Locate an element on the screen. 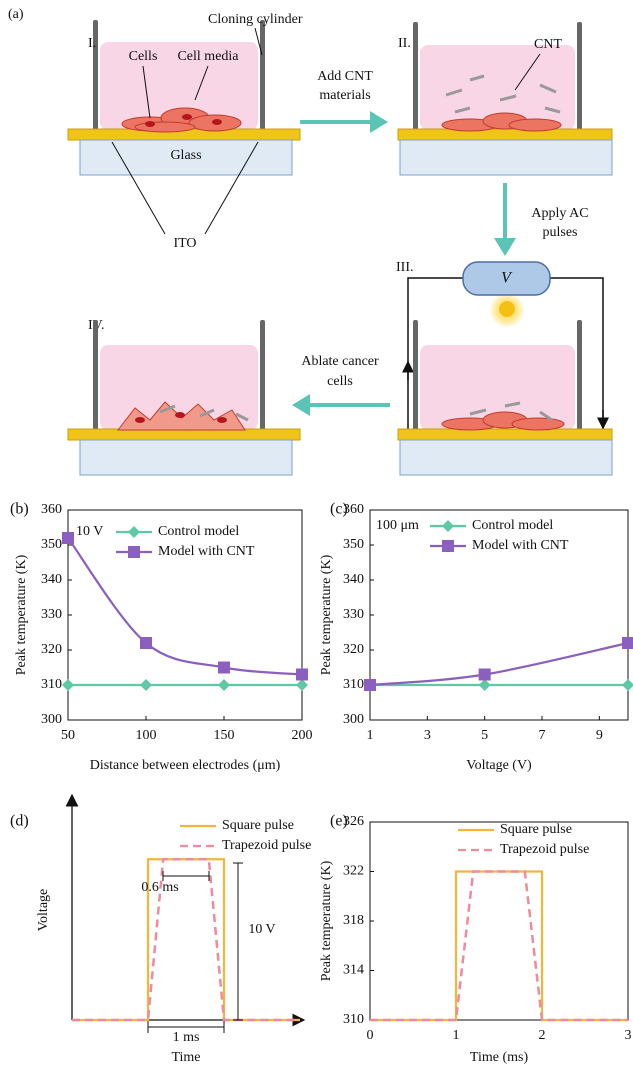 The width and height of the screenshot is (633, 1077). x-tick-label: 2 is located at coordinates (542, 1035).